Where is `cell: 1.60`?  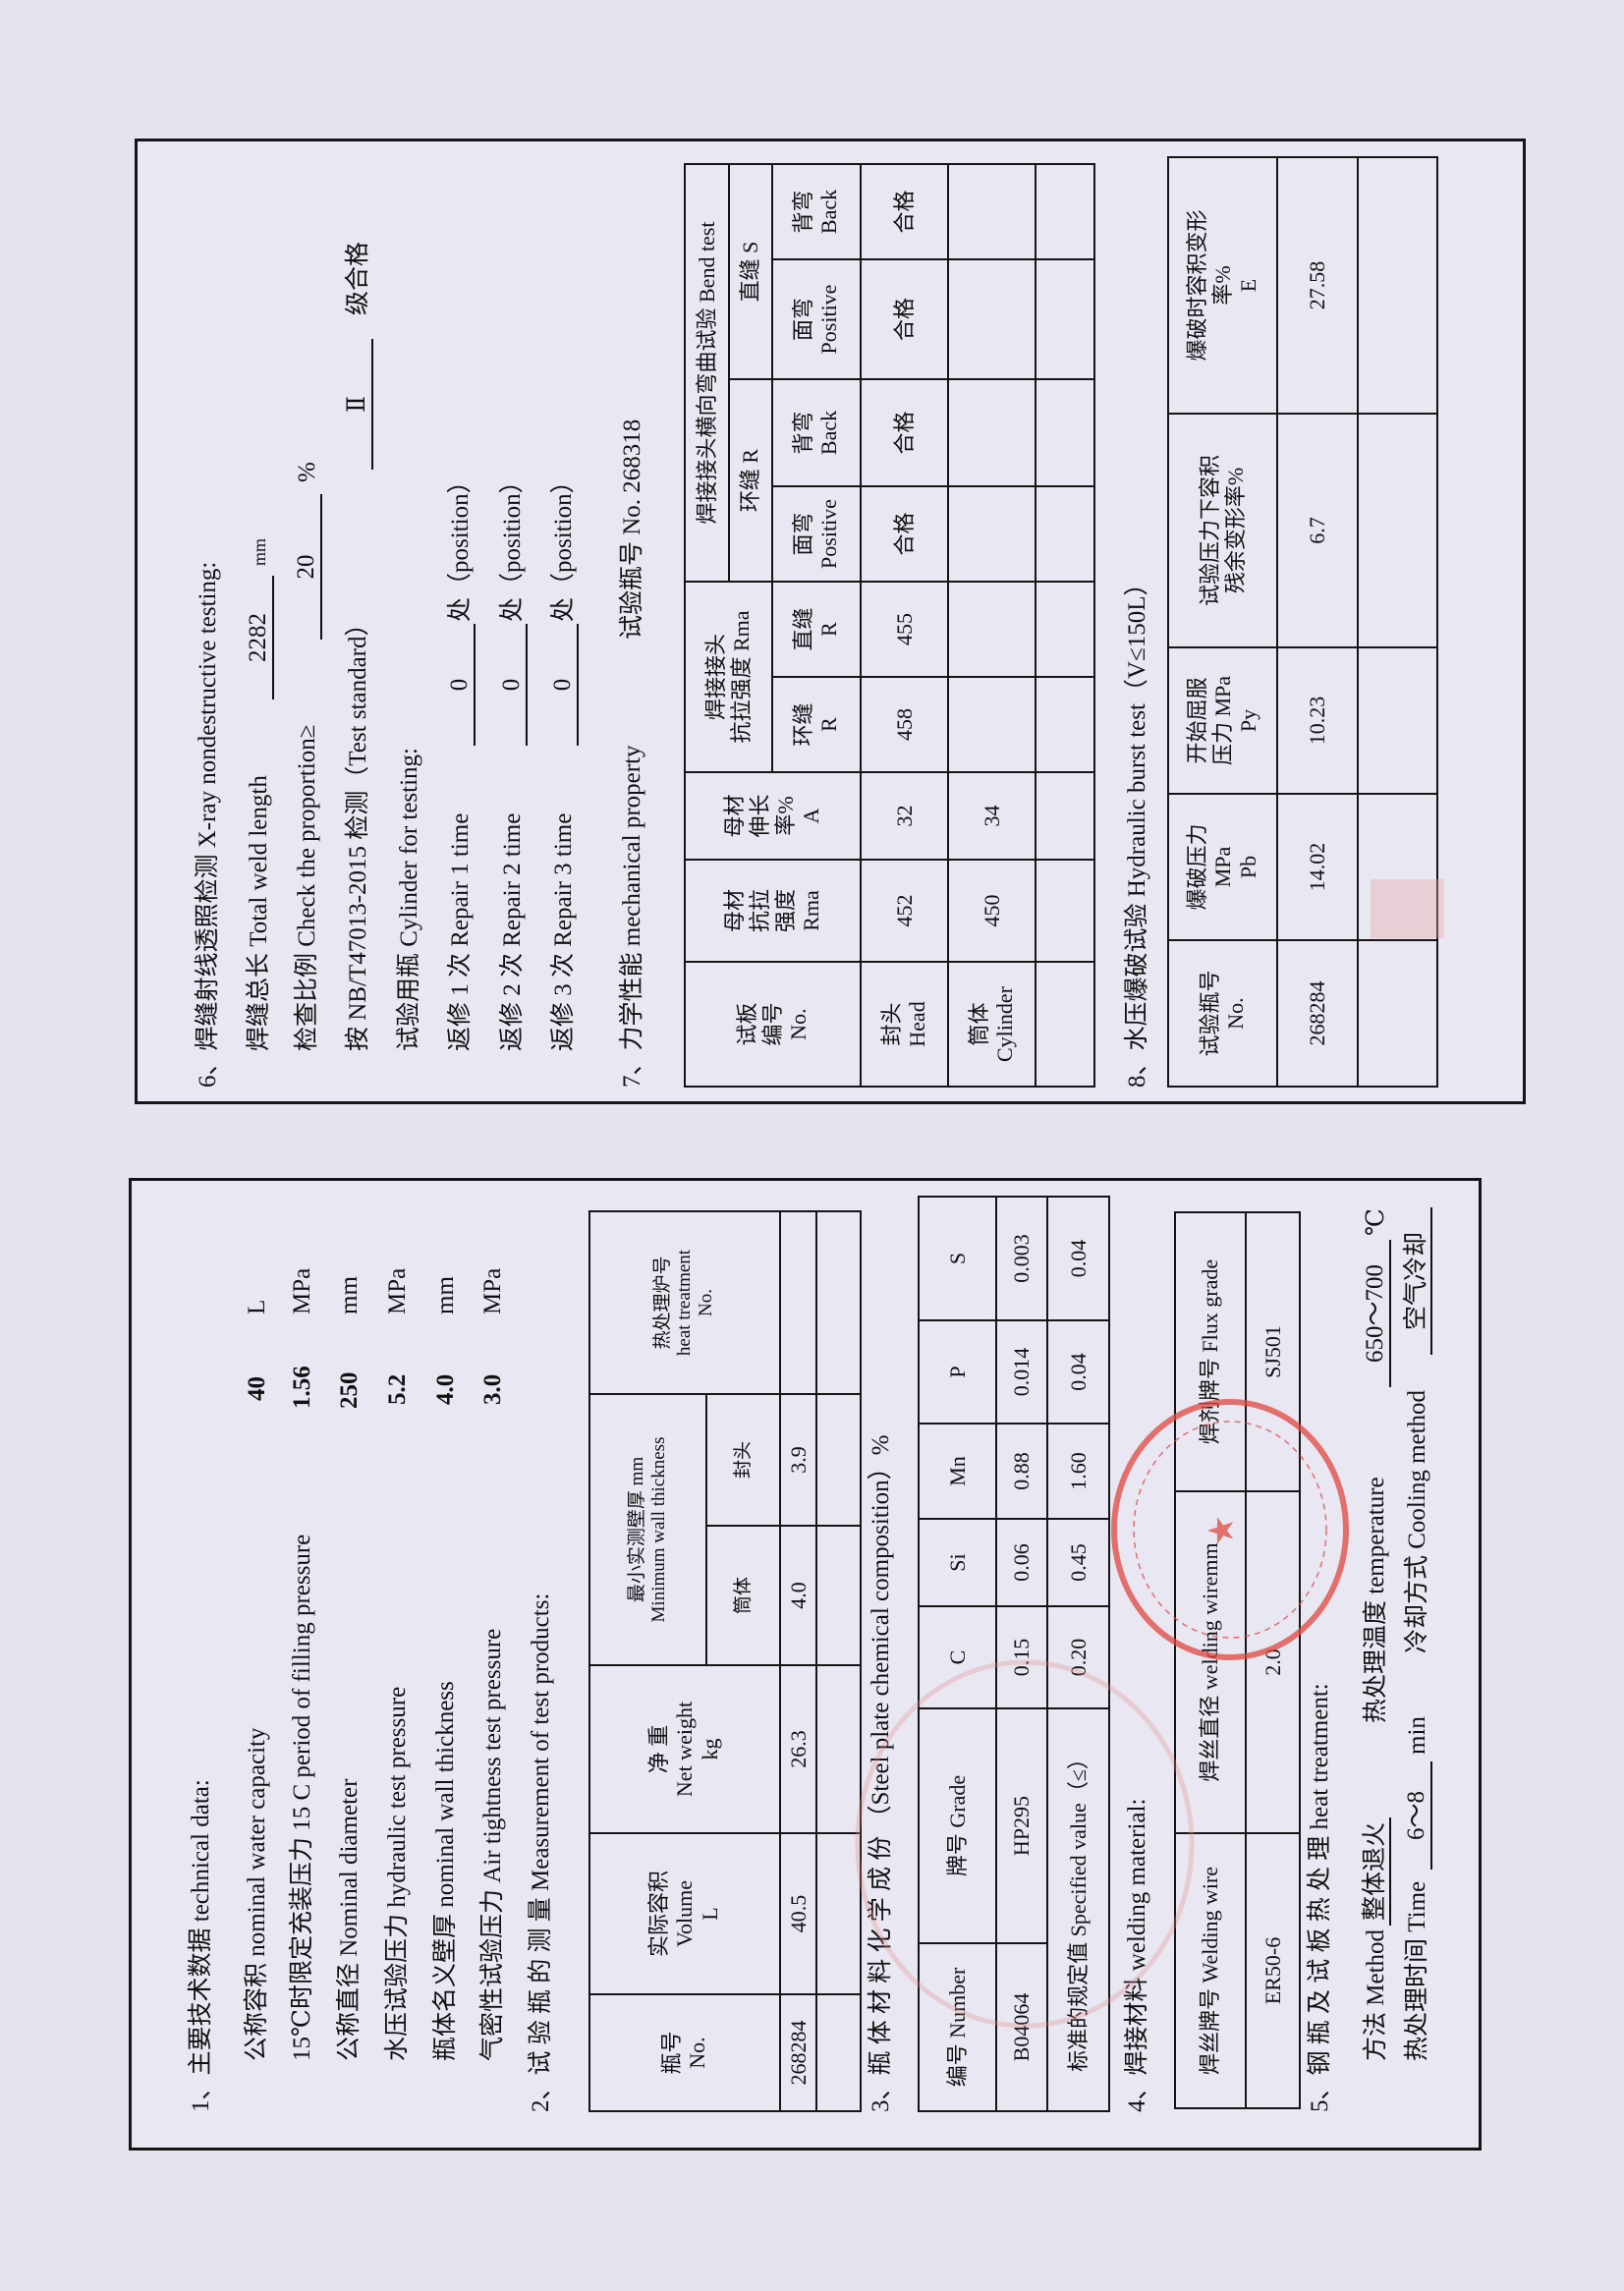 cell: 1.60 is located at coordinates (1078, 1471).